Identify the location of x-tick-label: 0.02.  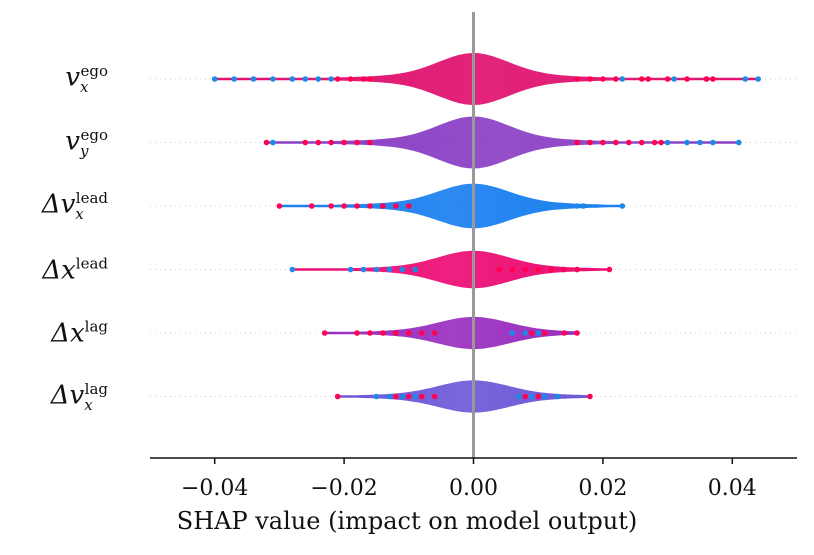
(602, 488).